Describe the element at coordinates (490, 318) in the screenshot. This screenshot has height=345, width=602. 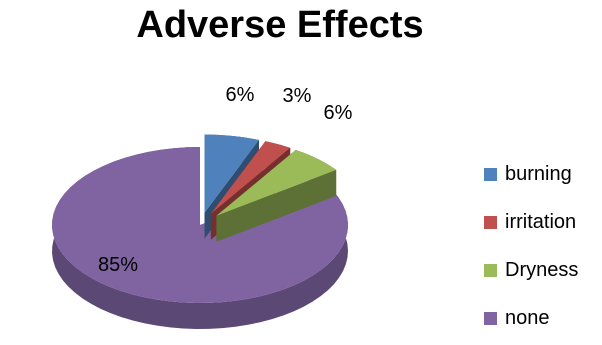
I see `legend-swatch-none` at that location.